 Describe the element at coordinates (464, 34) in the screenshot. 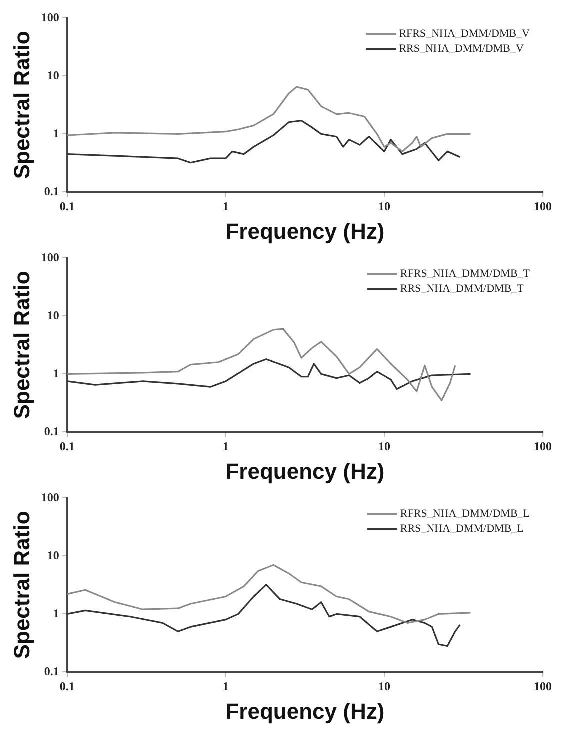

I see `legend-label: RFRS_NHA_DMM/DMB_V` at that location.